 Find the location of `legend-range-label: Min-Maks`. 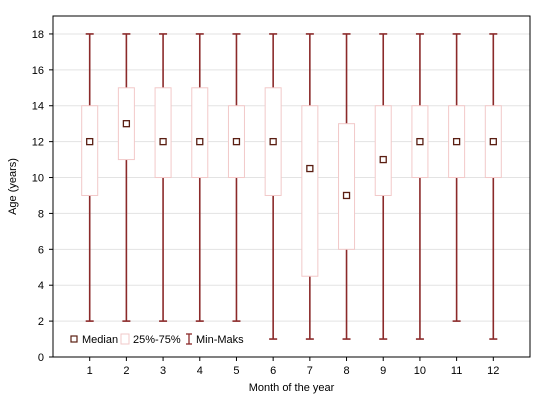

legend-range-label: Min-Maks is located at coordinates (220, 340).